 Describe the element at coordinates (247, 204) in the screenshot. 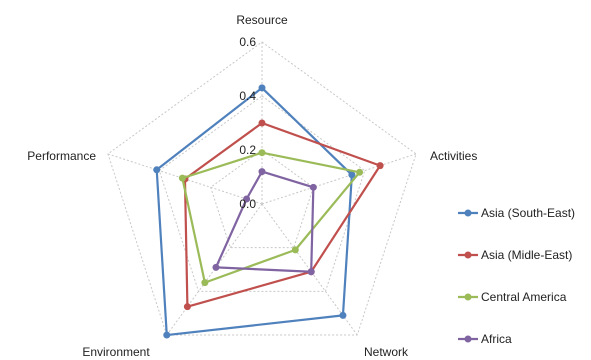

I see `tick-label: 0.0` at that location.